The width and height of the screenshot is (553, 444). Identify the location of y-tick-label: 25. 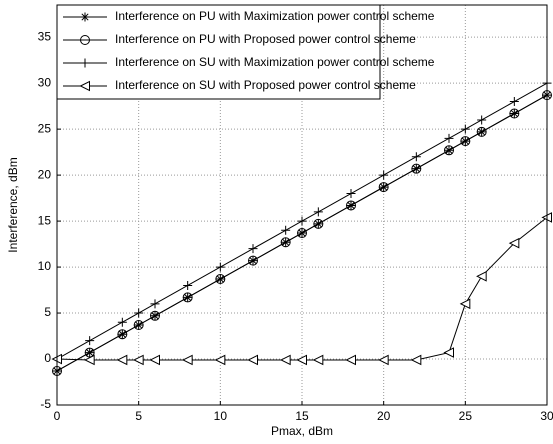
(45, 128).